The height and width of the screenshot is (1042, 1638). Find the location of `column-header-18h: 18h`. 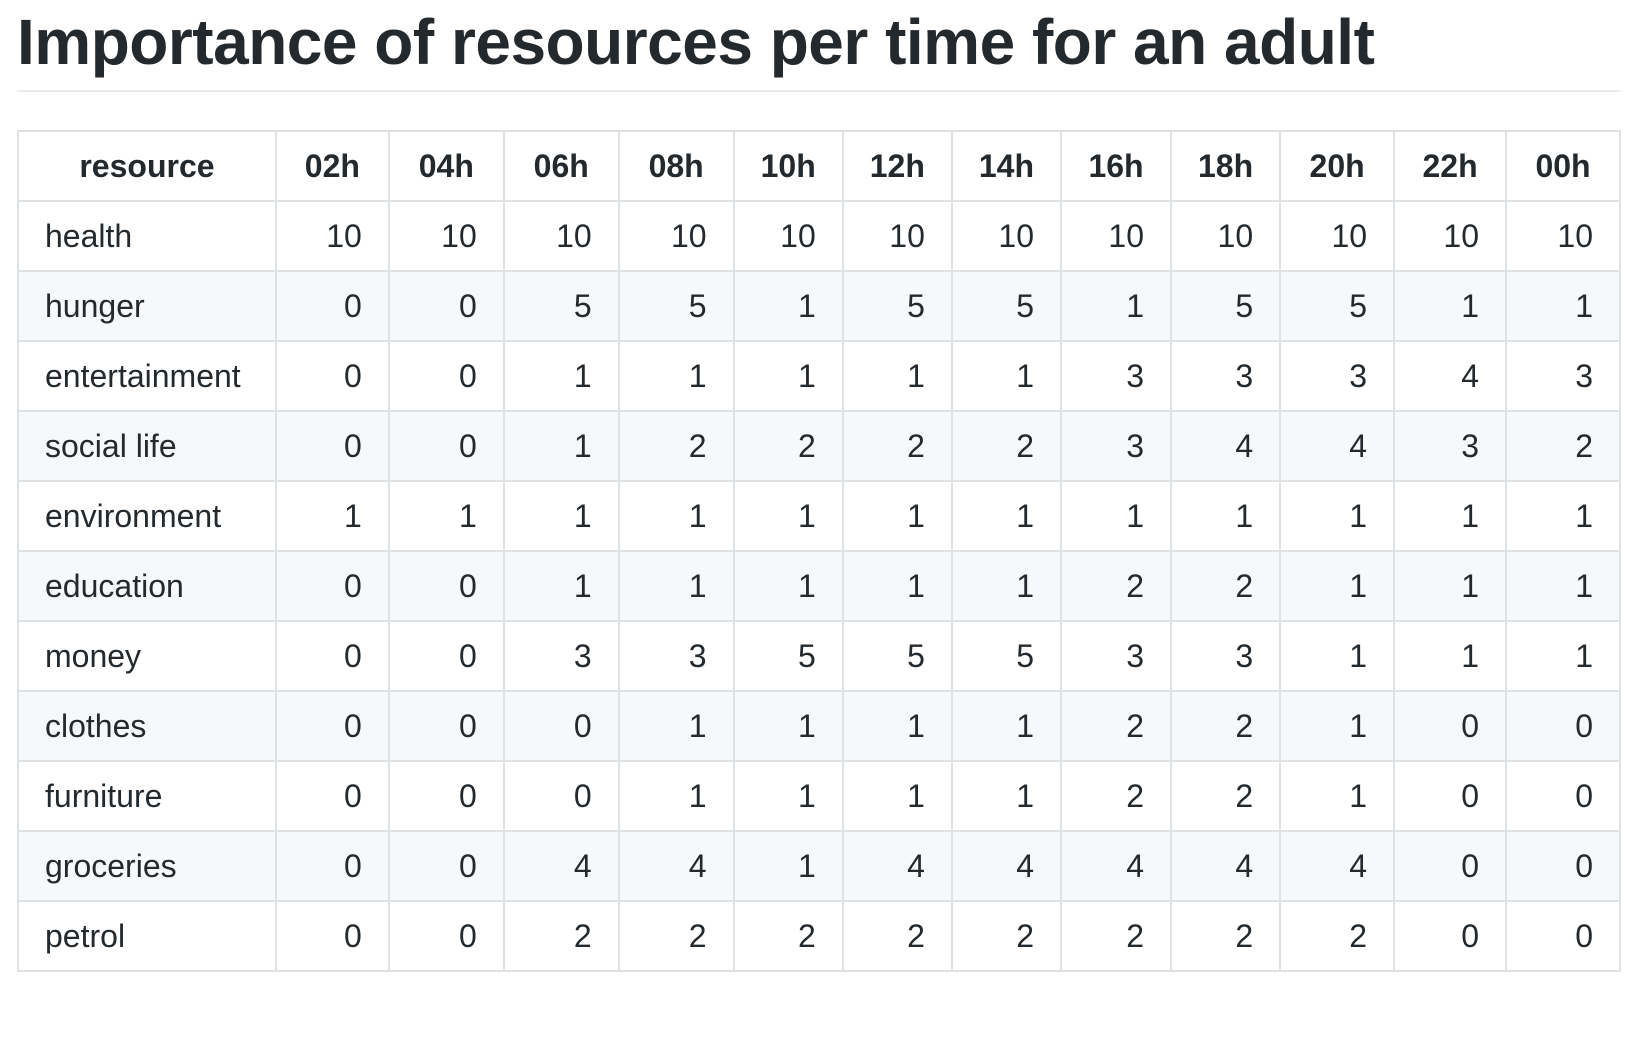

column-header-18h: 18h is located at coordinates (1225, 166).